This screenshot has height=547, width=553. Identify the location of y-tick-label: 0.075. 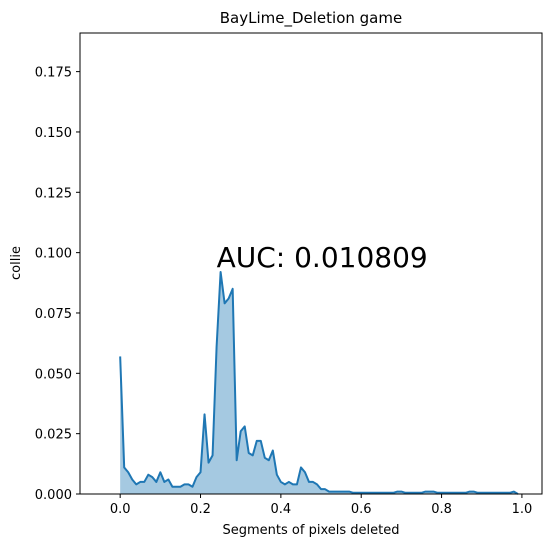
(53, 314).